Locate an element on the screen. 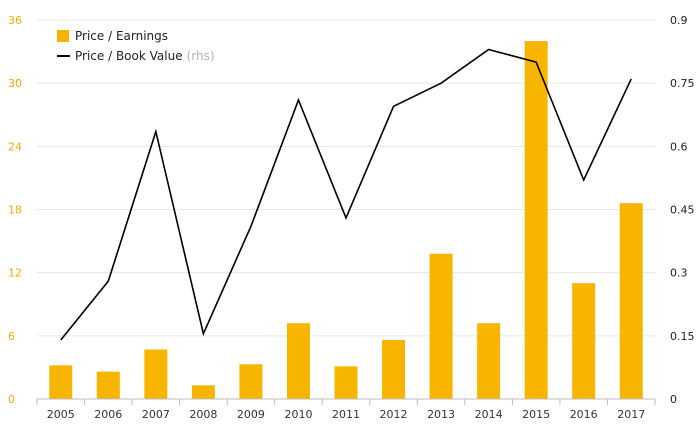 Image resolution: width=700 pixels, height=433 pixels. y-right-tick-label: 0.6 is located at coordinates (679, 146).